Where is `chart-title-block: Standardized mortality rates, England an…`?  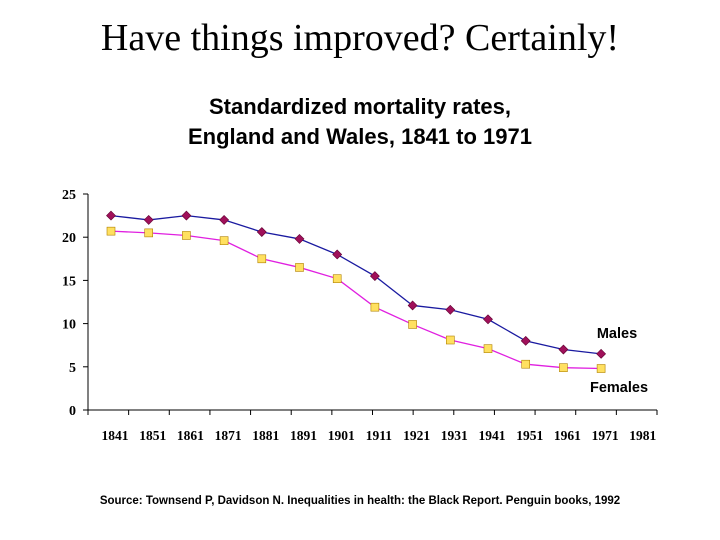 chart-title-block: Standardized mortality rates, England an… is located at coordinates (360, 122).